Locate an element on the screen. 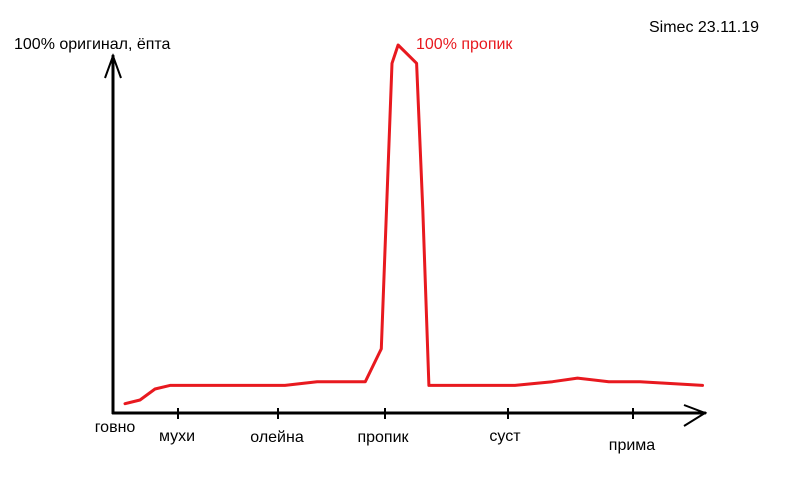  y-axis-label: 100% оригинал, ёпта is located at coordinates (92, 44).